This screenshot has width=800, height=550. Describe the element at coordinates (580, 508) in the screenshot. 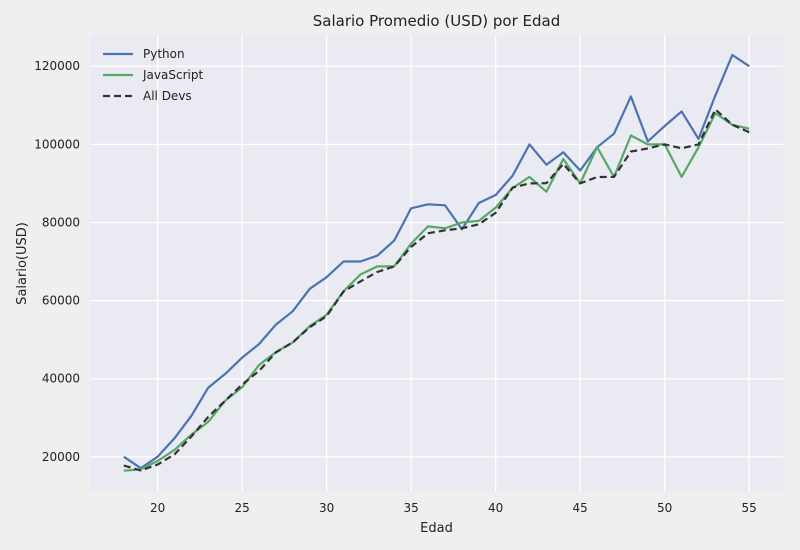

I see `x-tick-label: 45` at that location.